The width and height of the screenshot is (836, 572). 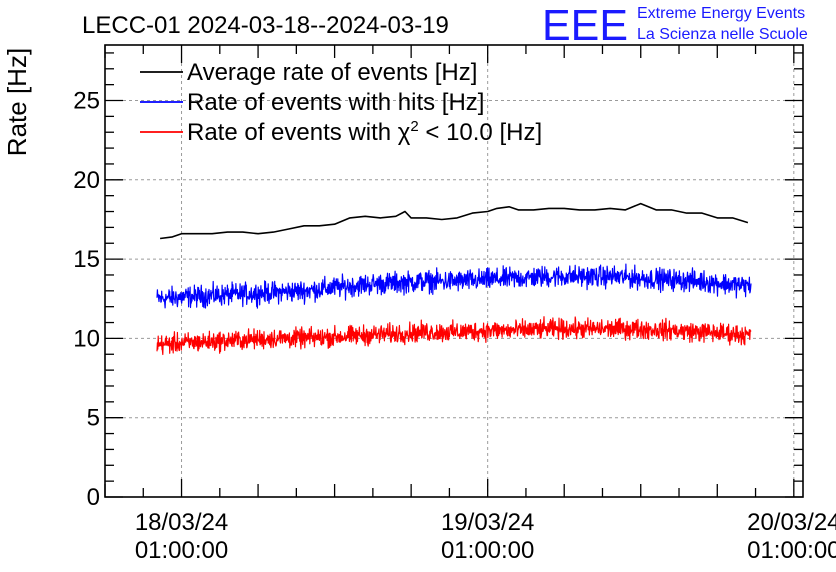 I want to click on x-tick-label-date: 20/03/24, so click(x=791, y=522).